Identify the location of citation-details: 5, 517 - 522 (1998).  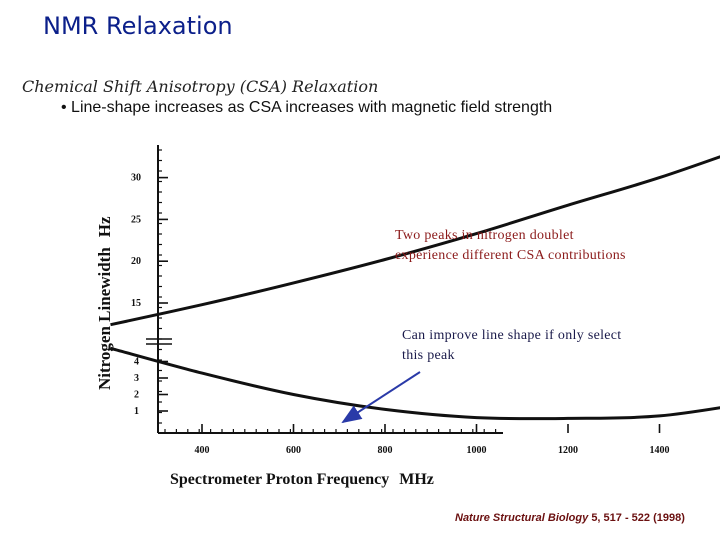
(638, 518).